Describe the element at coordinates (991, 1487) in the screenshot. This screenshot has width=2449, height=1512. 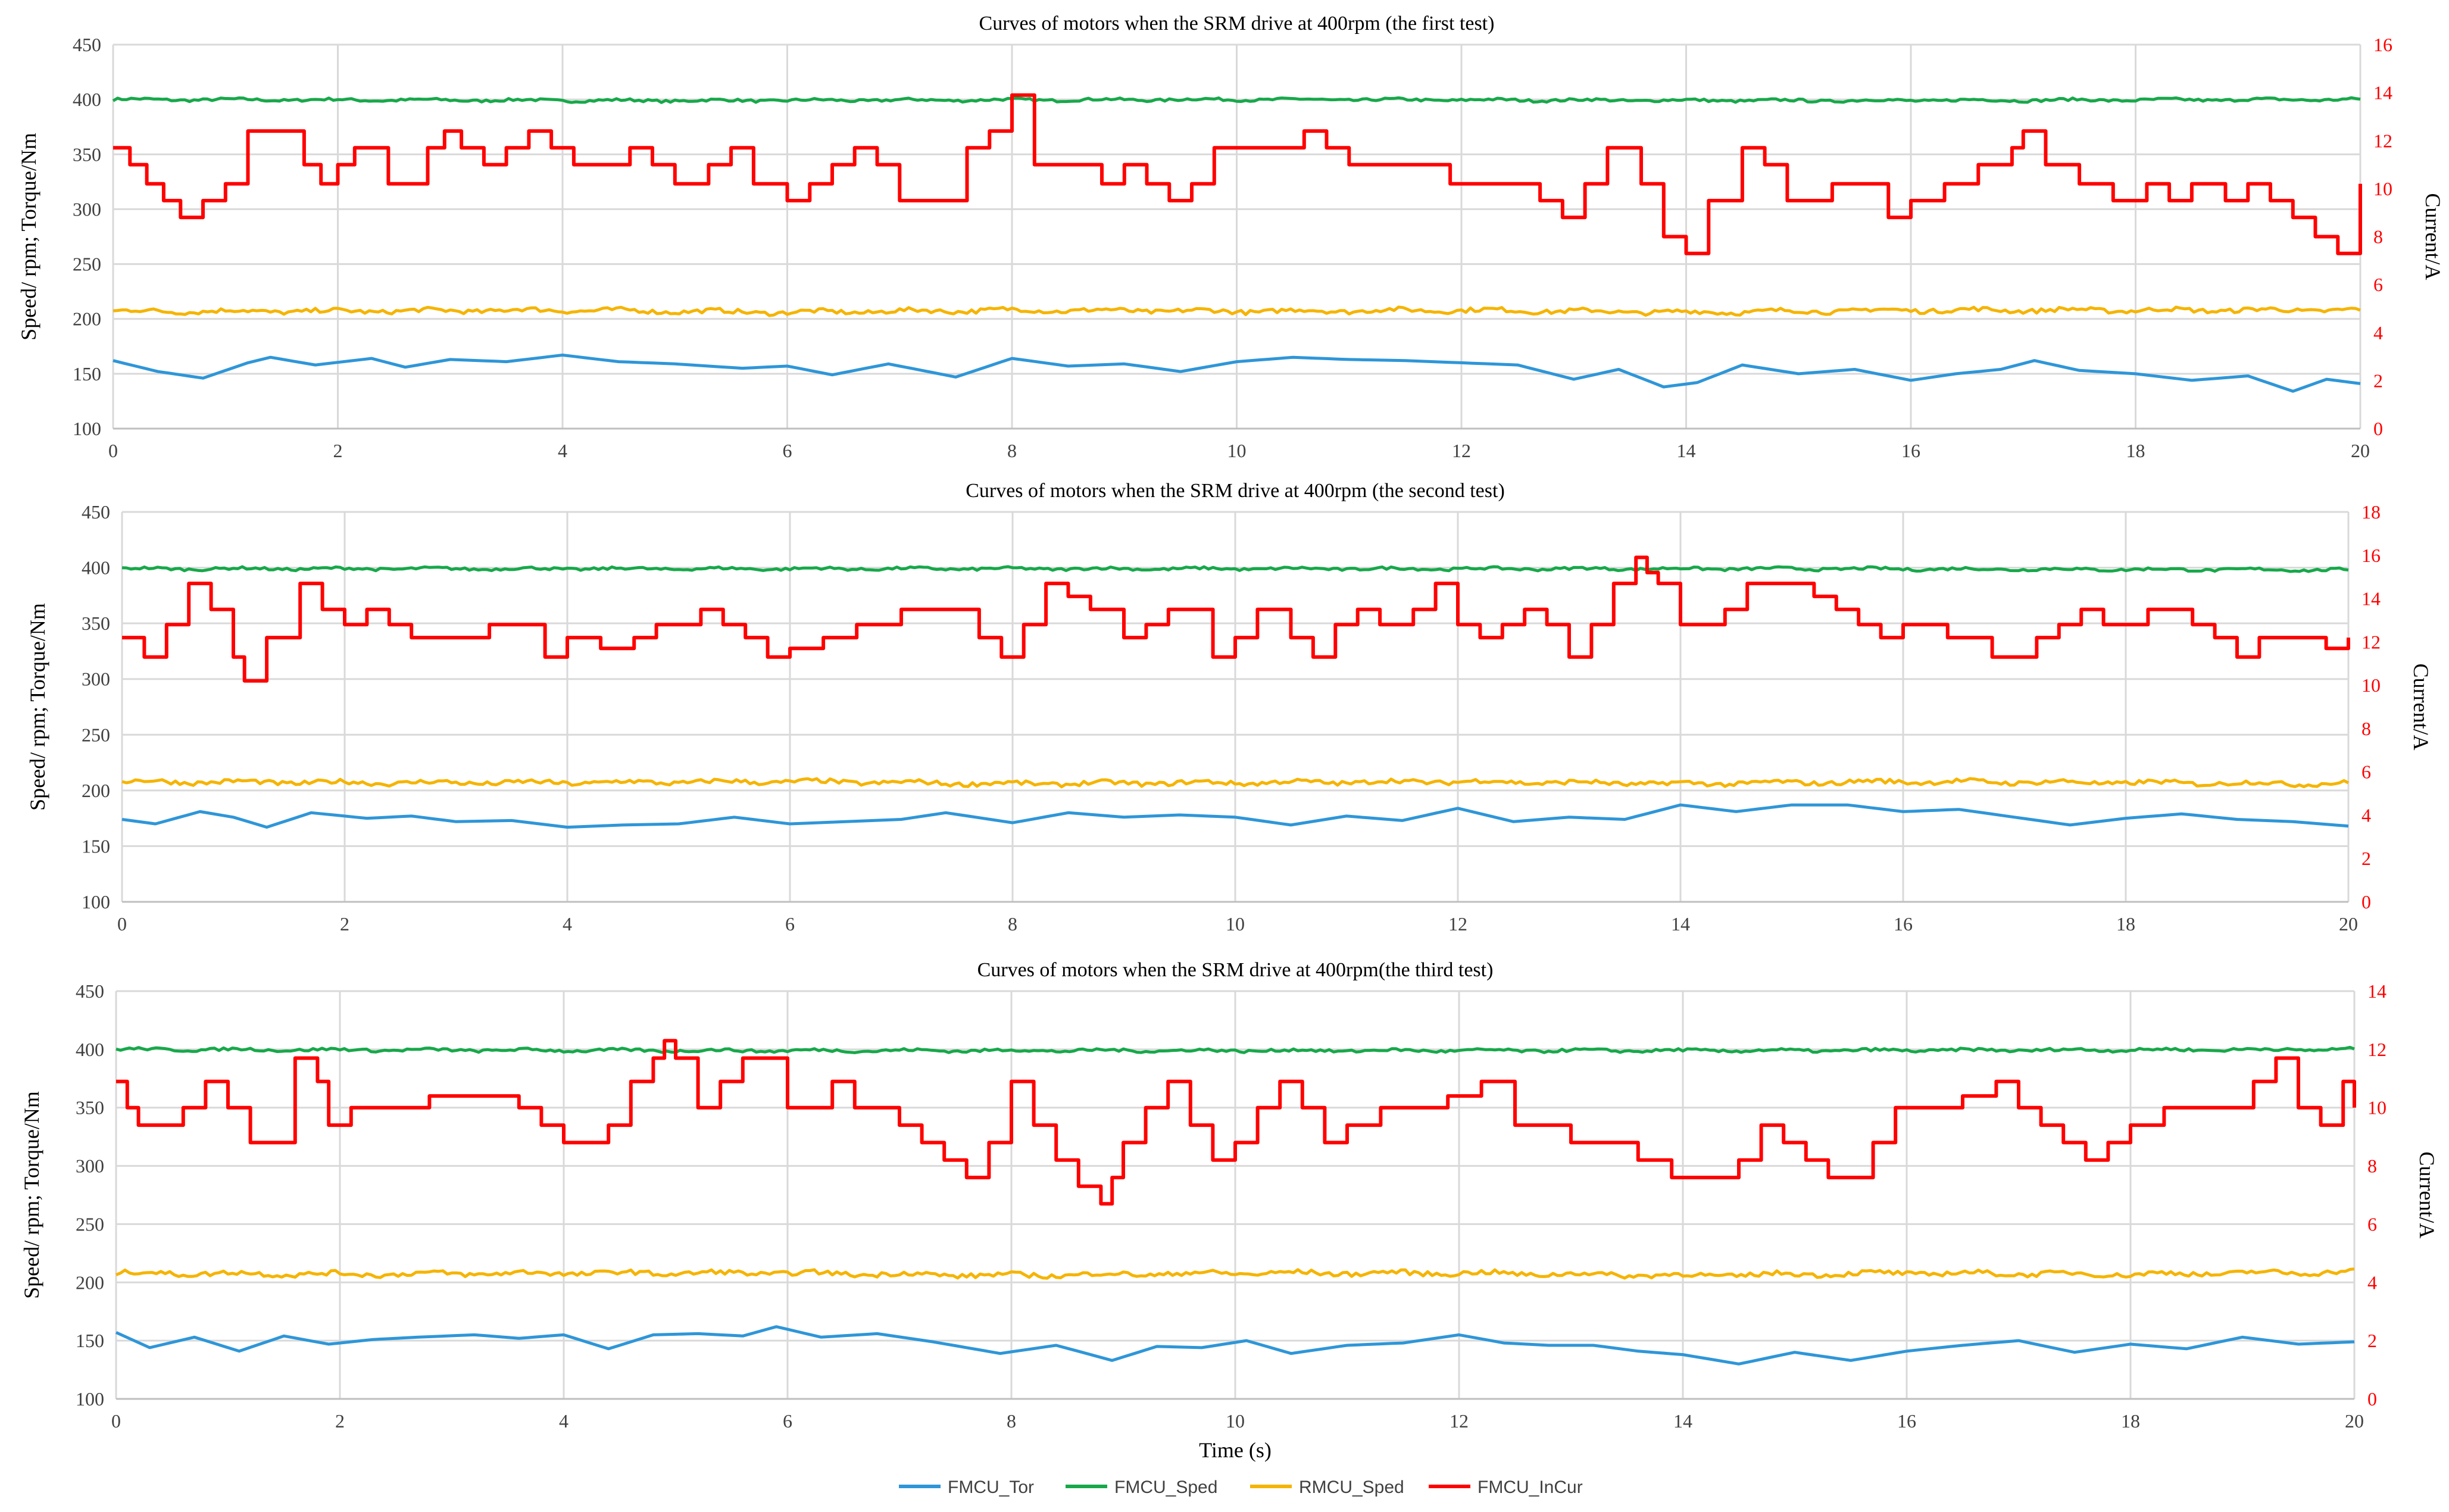
I see `legend-label: FMCU_Tor` at that location.